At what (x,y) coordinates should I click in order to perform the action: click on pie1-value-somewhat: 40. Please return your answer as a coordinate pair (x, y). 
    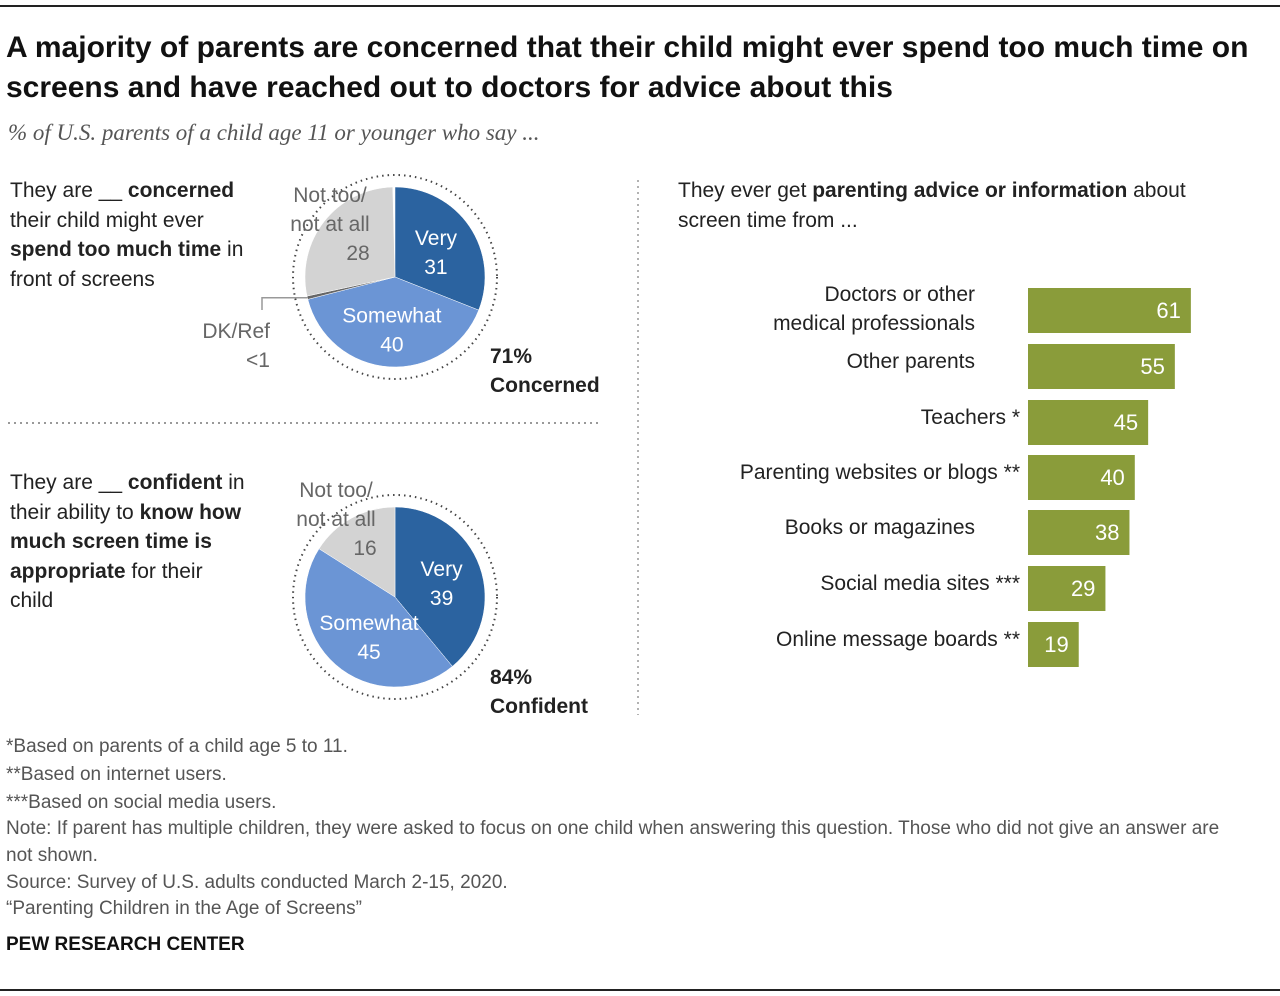
    Looking at the image, I should click on (391, 344).